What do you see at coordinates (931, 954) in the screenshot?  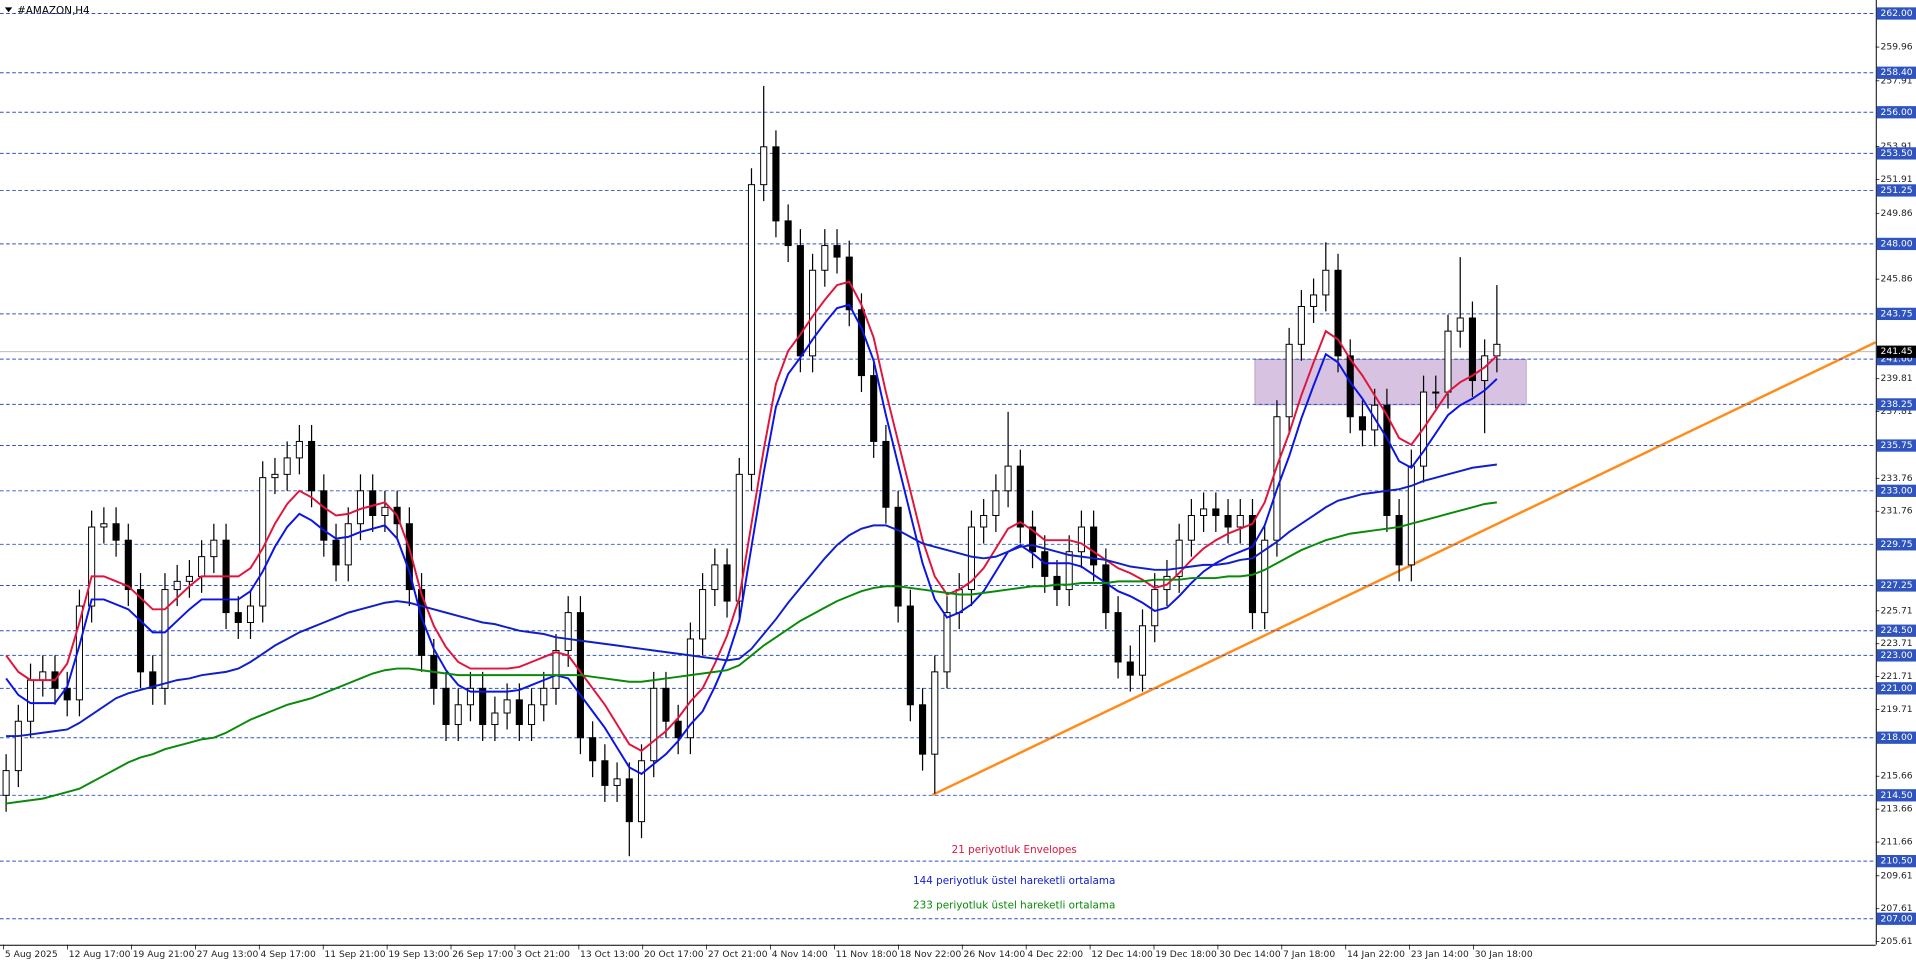 I see `x-tick-label: 18 Nov 22:00` at bounding box center [931, 954].